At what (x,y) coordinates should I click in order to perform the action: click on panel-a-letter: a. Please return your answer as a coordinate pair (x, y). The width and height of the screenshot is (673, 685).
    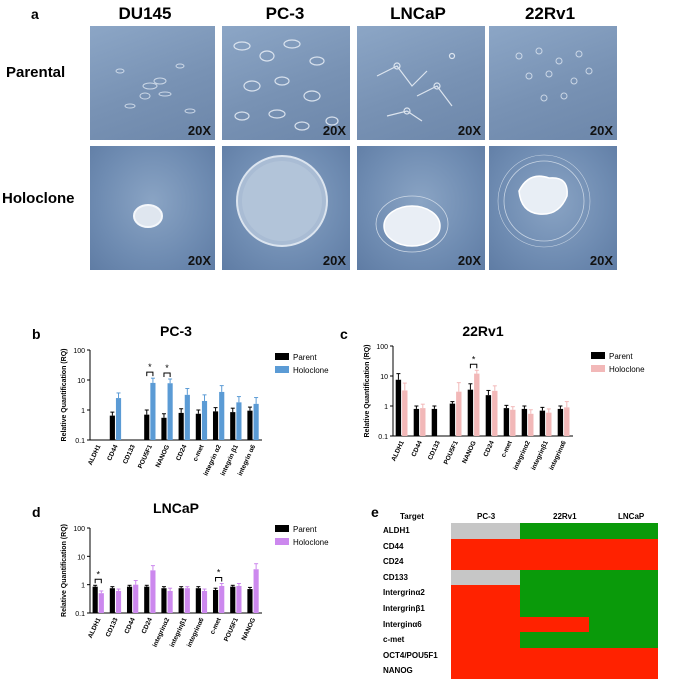
    Looking at the image, I should click on (35, 14).